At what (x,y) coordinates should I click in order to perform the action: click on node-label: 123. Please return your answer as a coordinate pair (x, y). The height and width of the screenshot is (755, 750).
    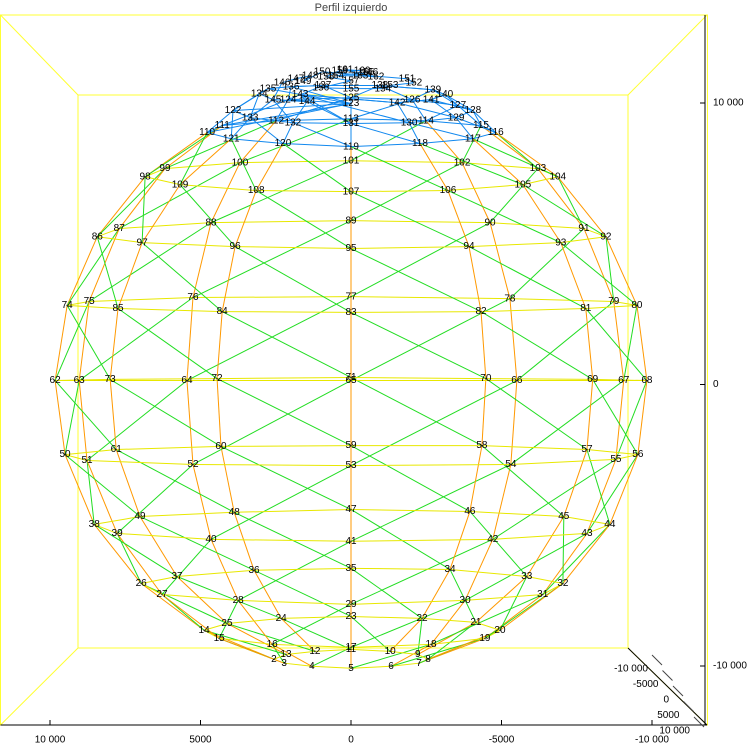
    Looking at the image, I should click on (351, 103).